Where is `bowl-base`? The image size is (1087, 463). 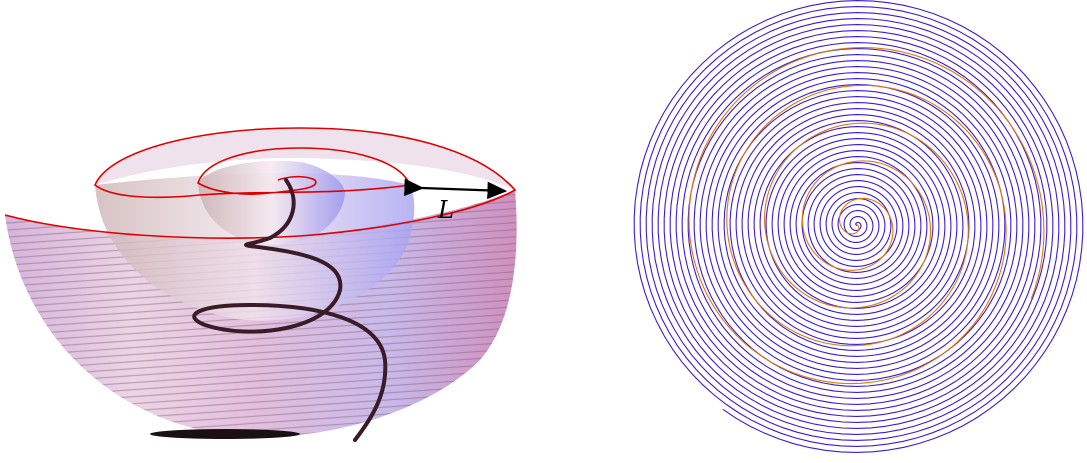
bowl-base is located at coordinates (225, 434).